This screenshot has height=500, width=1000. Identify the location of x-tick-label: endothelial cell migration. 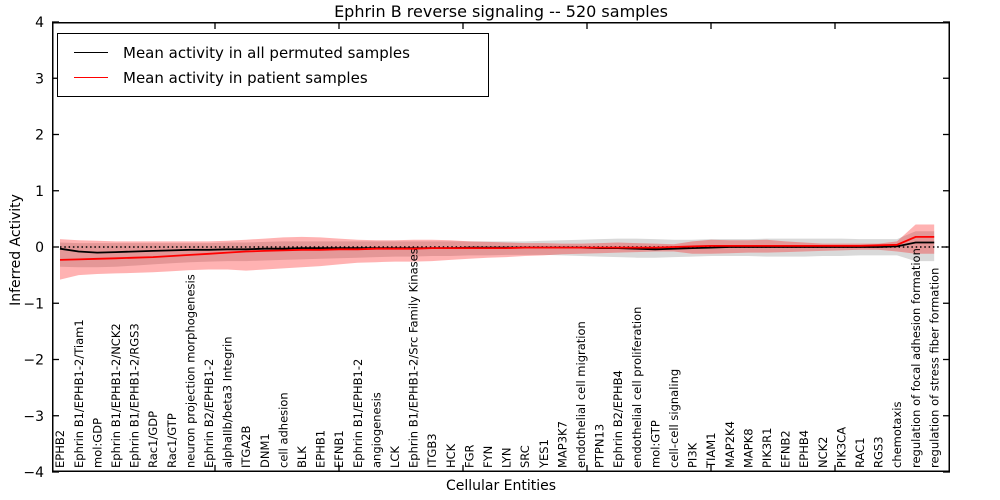
(581, 394).